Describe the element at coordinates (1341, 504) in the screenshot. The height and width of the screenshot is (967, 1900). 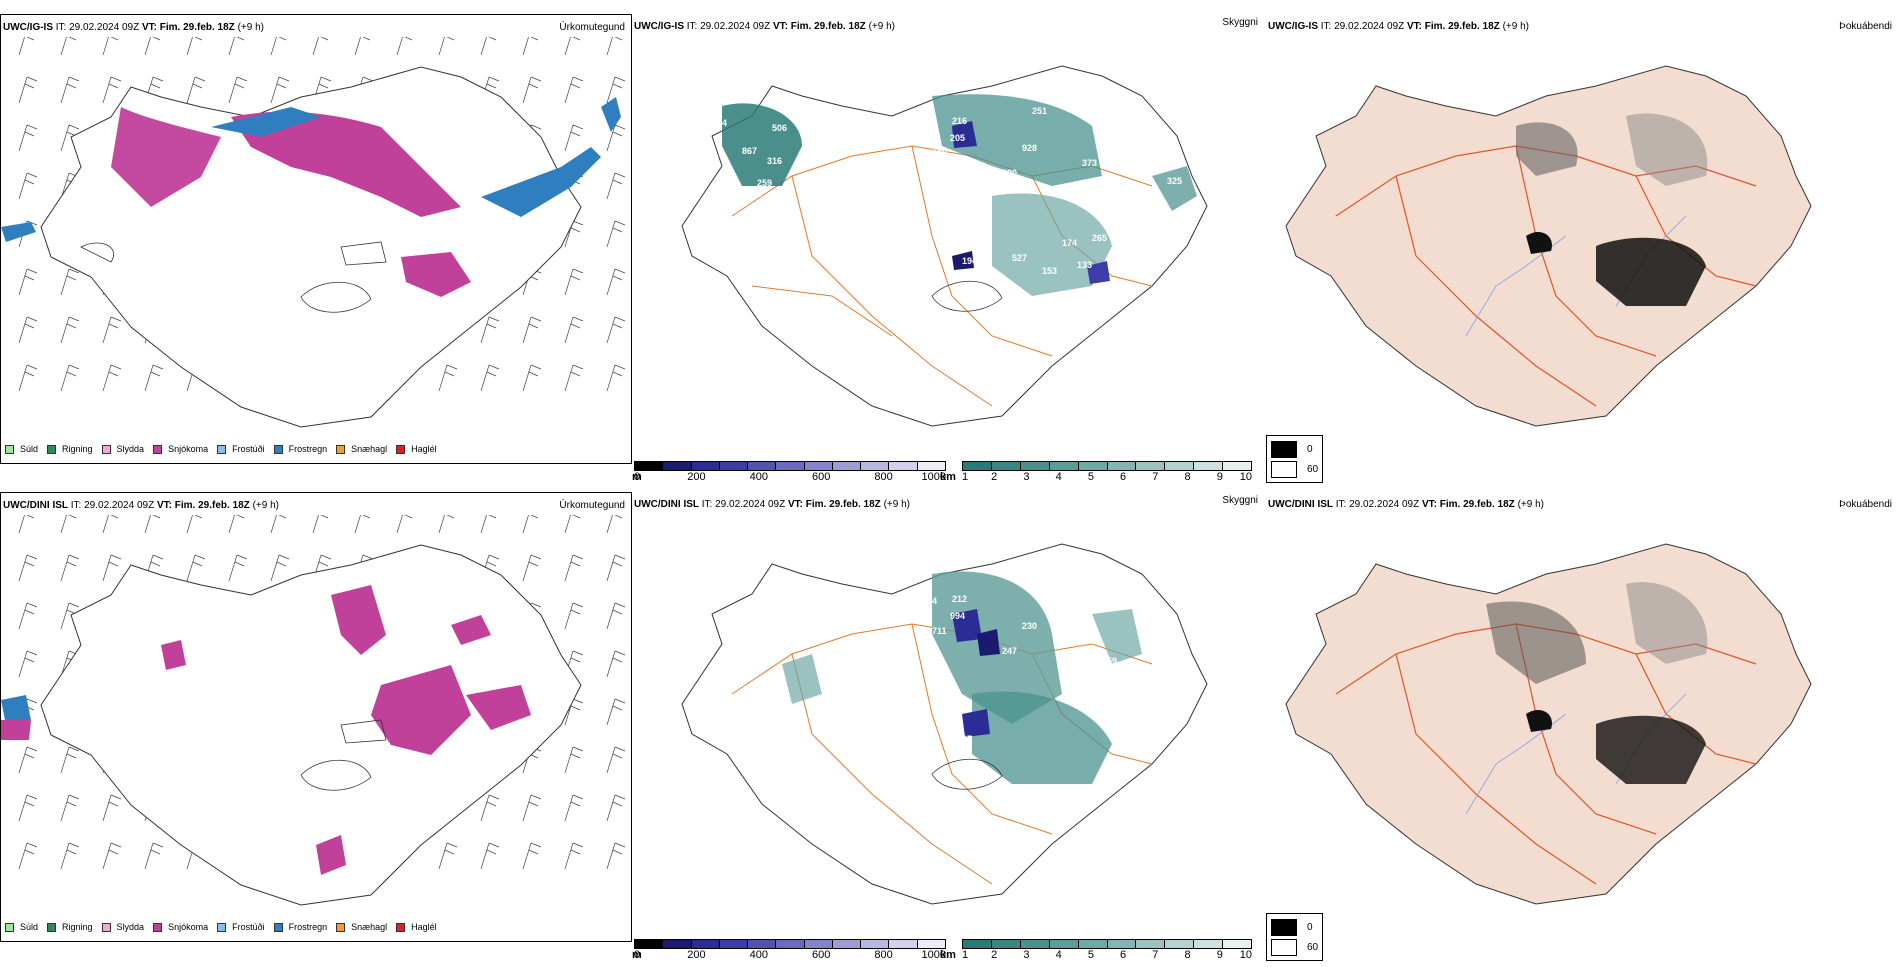
I see `it-label: IT:` at that location.